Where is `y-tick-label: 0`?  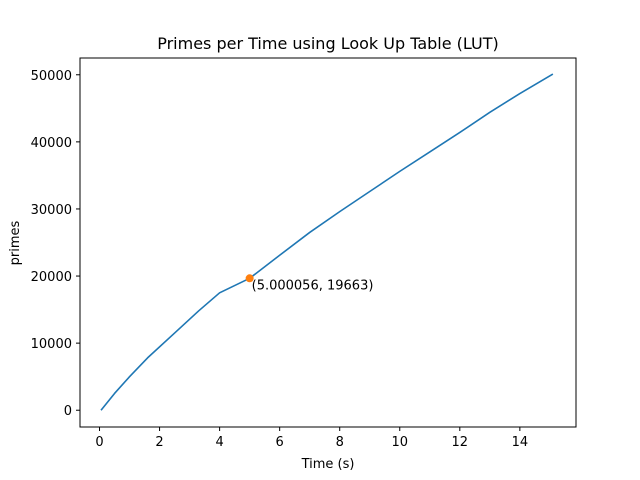
y-tick-label: 0 is located at coordinates (68, 411).